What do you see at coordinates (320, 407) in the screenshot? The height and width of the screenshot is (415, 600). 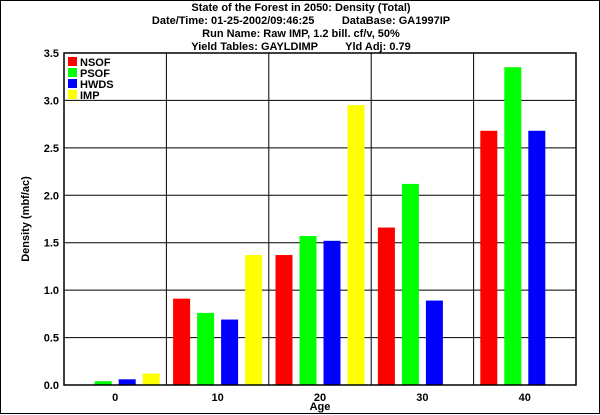 I see `x-axis-label: Age` at bounding box center [320, 407].